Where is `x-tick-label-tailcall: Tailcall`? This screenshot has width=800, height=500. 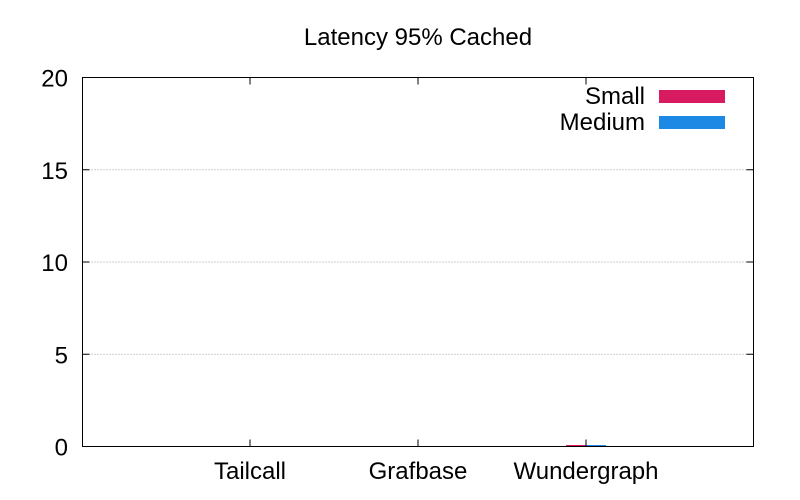 x-tick-label-tailcall: Tailcall is located at coordinates (250, 471).